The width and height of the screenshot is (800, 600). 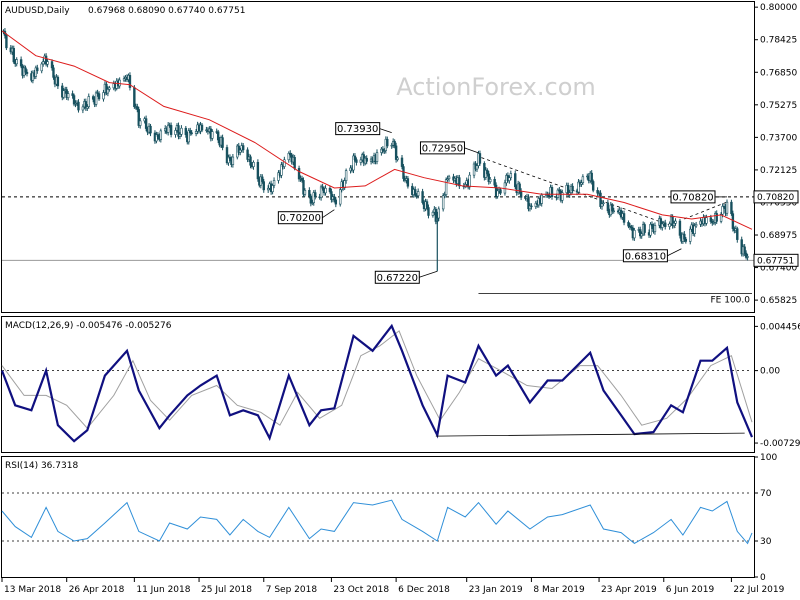 I want to click on annotation-label: 0.67220, so click(x=397, y=278).